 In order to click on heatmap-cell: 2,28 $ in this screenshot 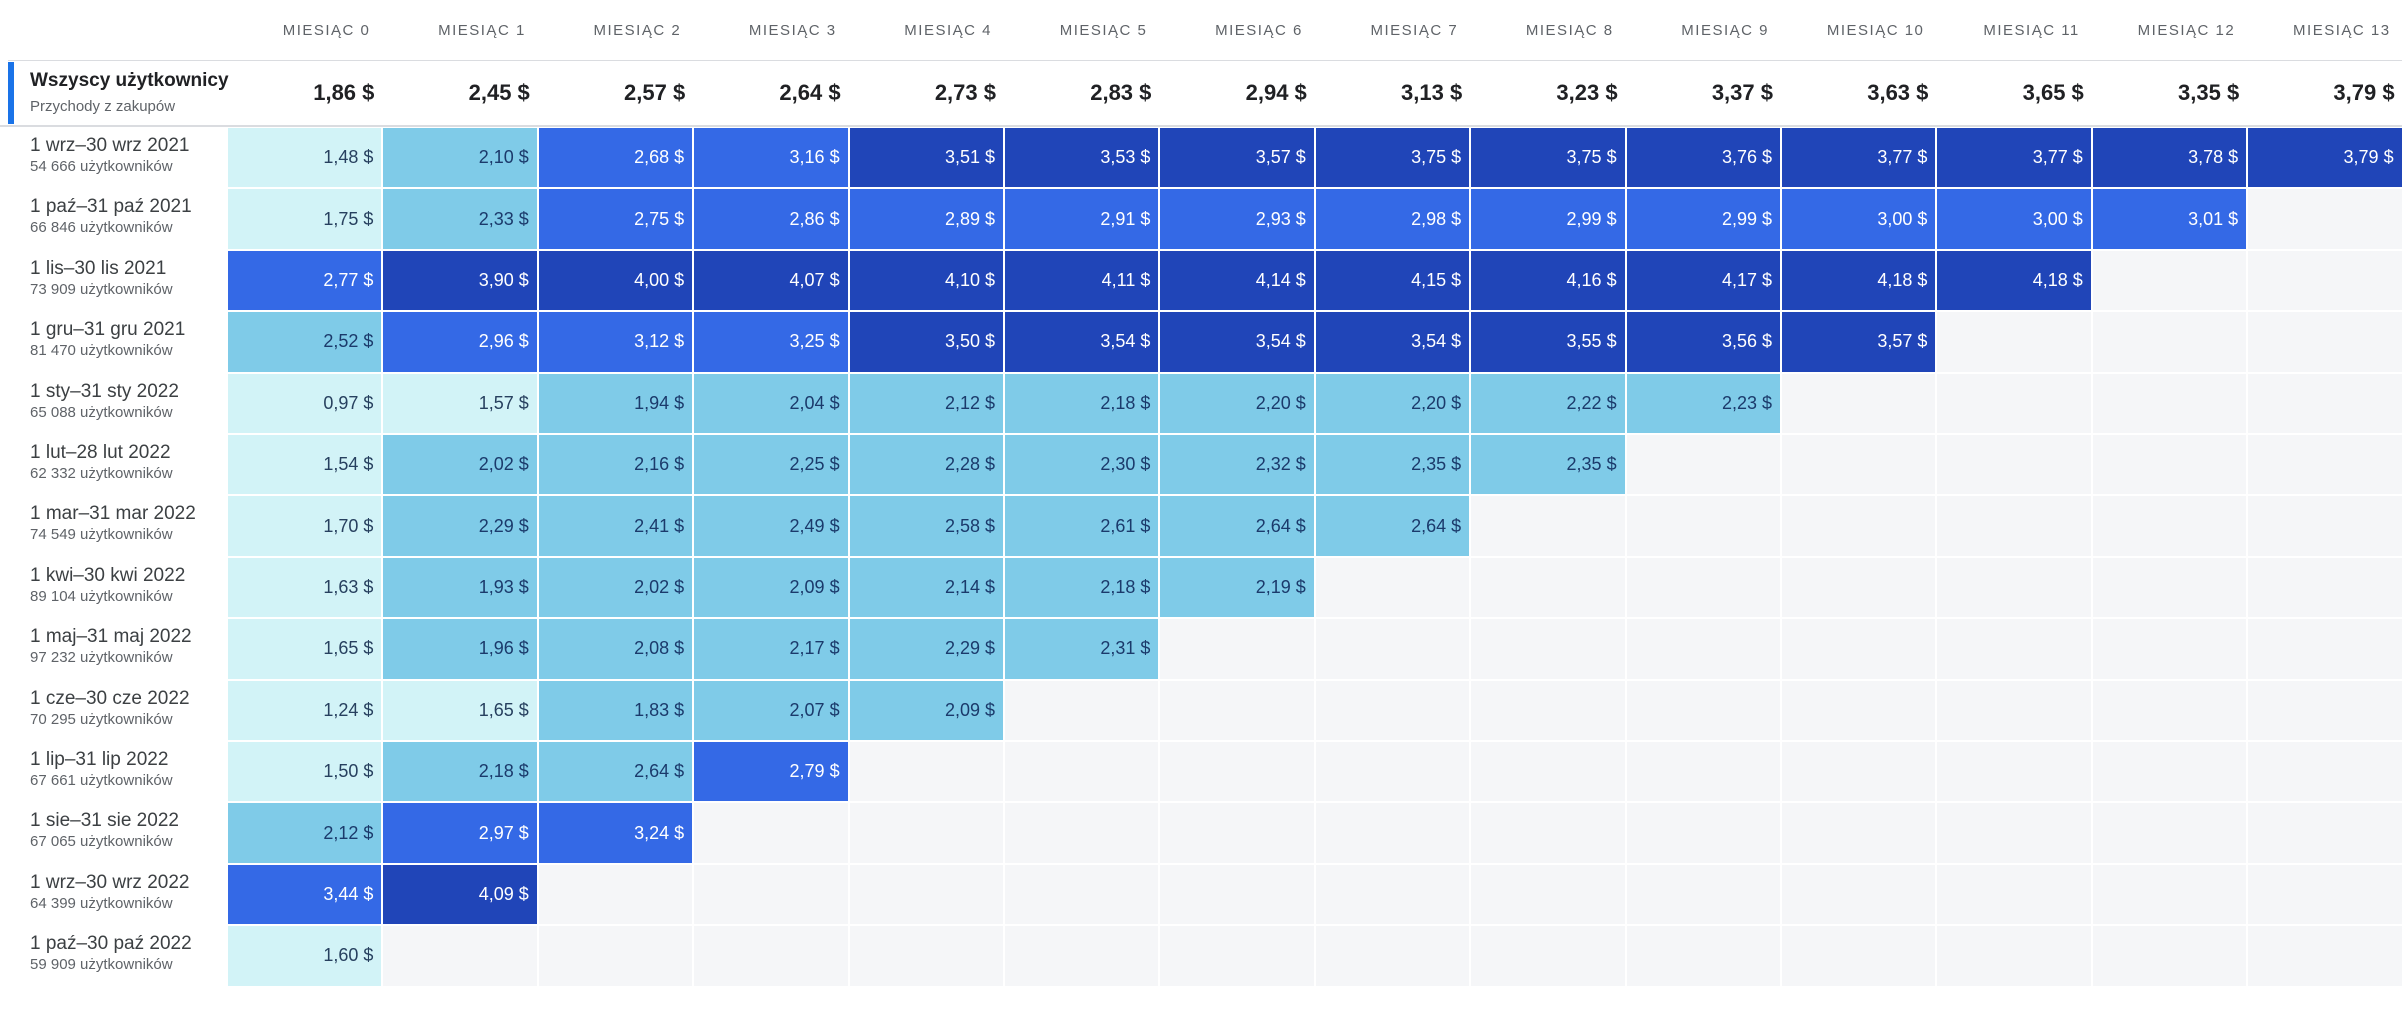, I will do `click(926, 465)`.